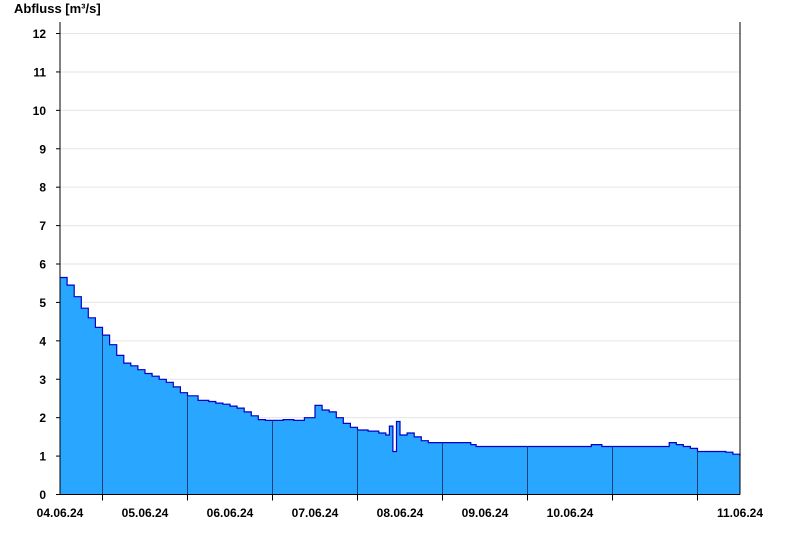 This screenshot has height=550, width=800. What do you see at coordinates (42, 418) in the screenshot?
I see `y-tick-label: 2` at bounding box center [42, 418].